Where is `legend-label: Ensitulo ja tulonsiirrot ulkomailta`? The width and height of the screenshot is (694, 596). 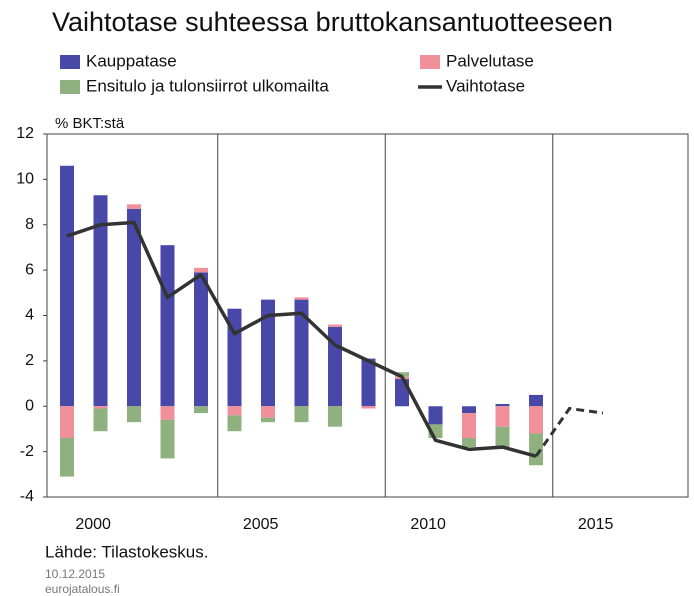 legend-label: Ensitulo ja tulonsiirrot ulkomailta is located at coordinates (207, 85).